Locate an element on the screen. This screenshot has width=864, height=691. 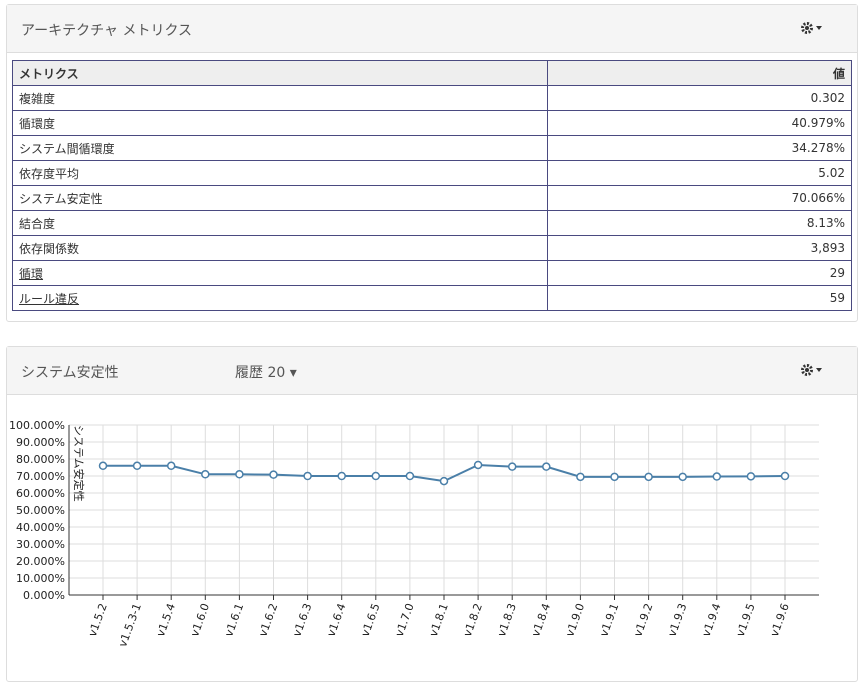
table-row: 結合度 8.13% is located at coordinates (432, 223).